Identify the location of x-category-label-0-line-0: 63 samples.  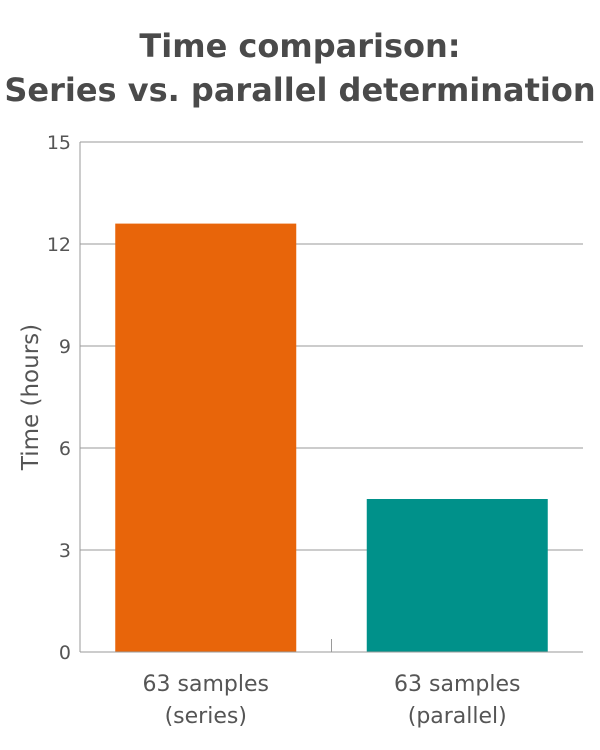
(206, 684).